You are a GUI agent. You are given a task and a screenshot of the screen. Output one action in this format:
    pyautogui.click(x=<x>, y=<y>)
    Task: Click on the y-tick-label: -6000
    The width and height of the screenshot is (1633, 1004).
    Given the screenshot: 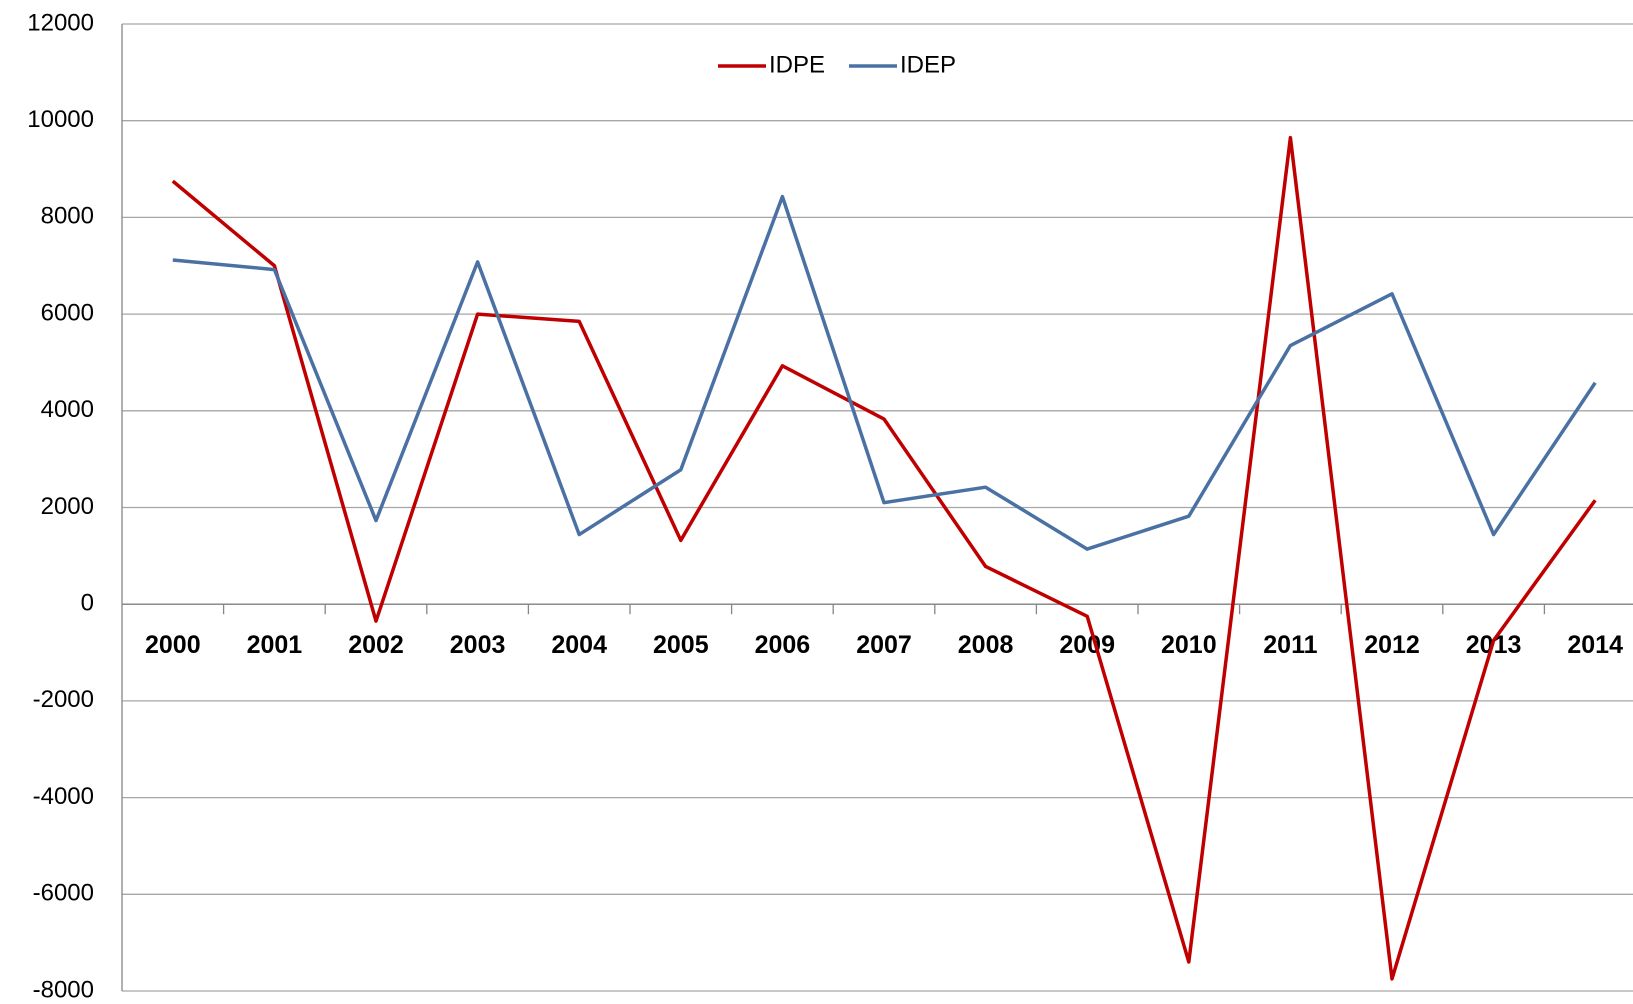 What is the action you would take?
    pyautogui.click(x=63, y=893)
    